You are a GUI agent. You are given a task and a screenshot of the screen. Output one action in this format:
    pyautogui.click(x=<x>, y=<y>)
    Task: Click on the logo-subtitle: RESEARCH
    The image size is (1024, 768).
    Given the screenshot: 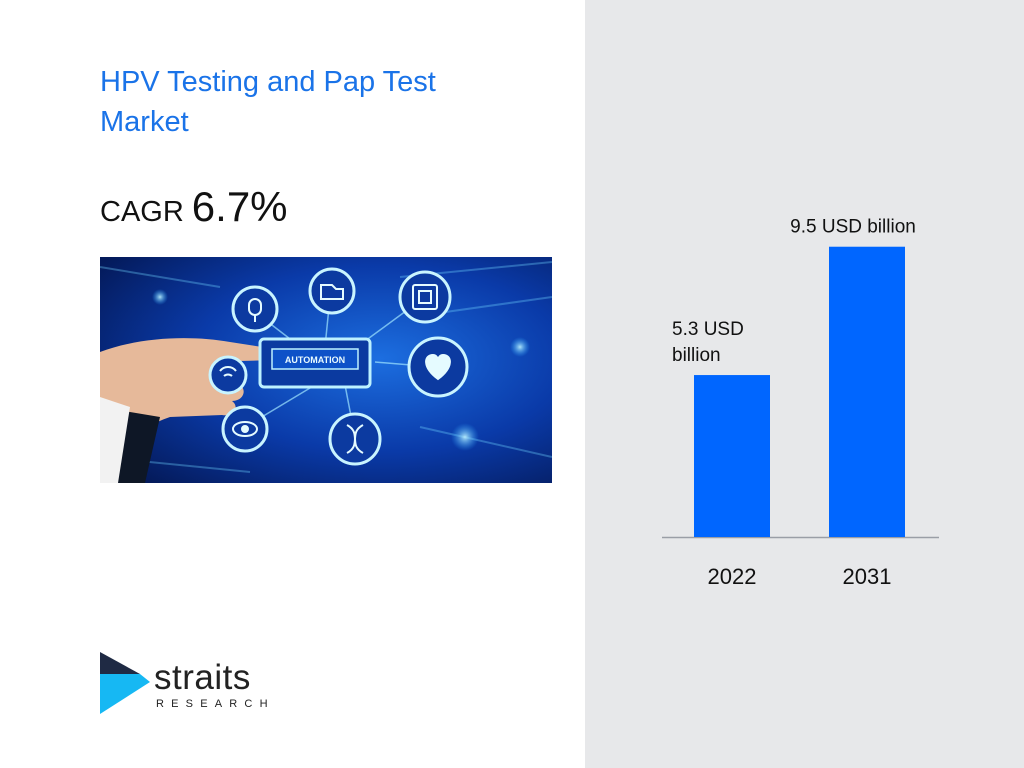 What is the action you would take?
    pyautogui.click(x=215, y=704)
    